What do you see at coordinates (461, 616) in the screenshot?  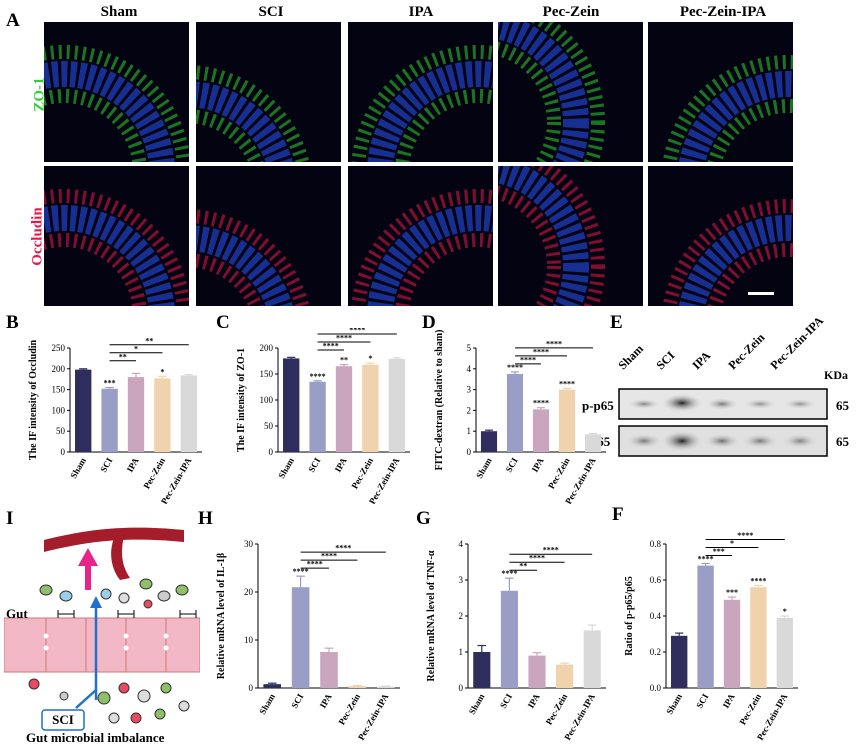 I see `y-tick-label: 2` at bounding box center [461, 616].